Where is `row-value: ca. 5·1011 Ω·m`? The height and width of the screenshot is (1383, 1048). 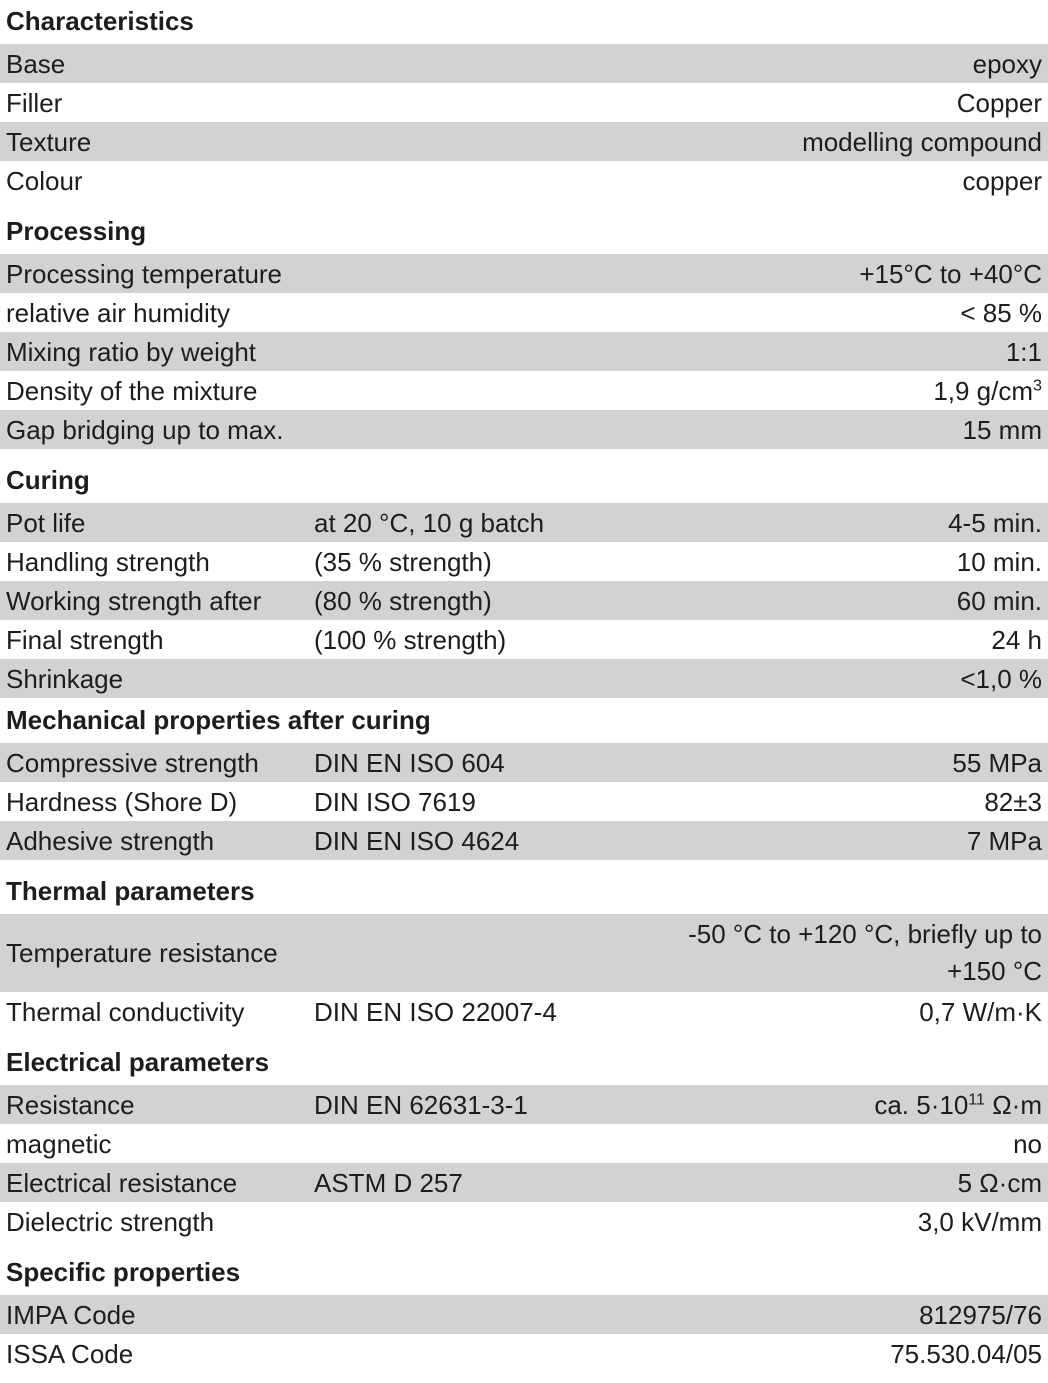
row-value: ca. 5·1011 Ω·m is located at coordinates (958, 1105).